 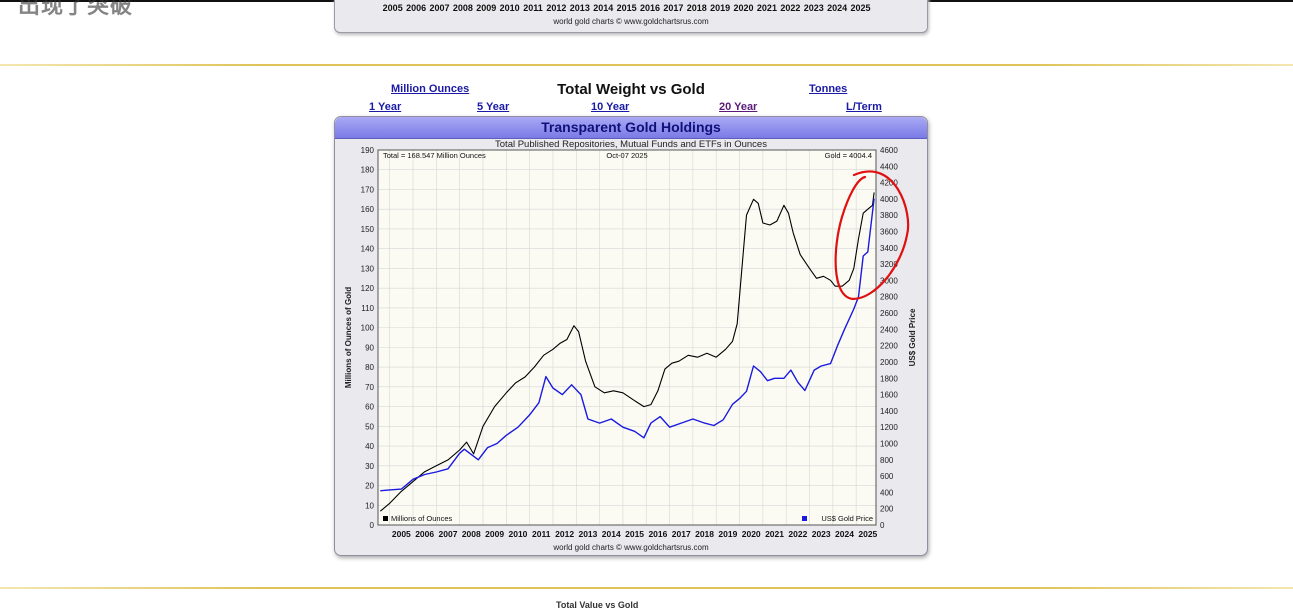 What do you see at coordinates (704, 534) in the screenshot?
I see `x-tick-label: 2018` at bounding box center [704, 534].